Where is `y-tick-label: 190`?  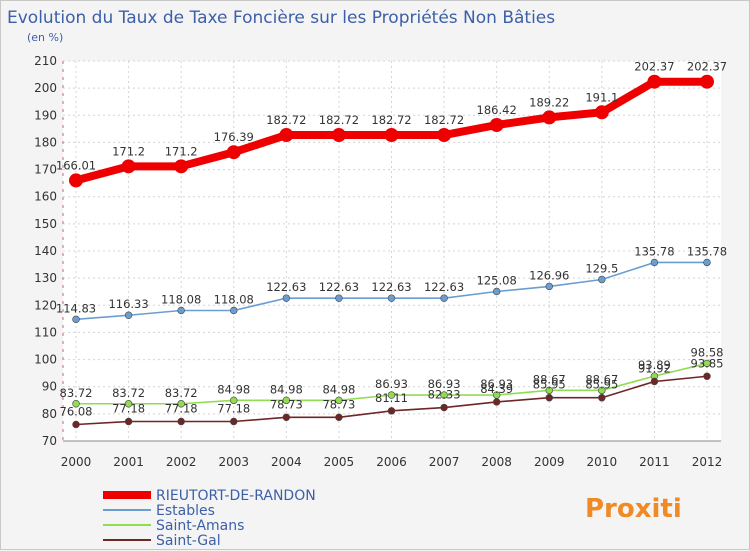
y-tick-label: 190 is located at coordinates (45, 115).